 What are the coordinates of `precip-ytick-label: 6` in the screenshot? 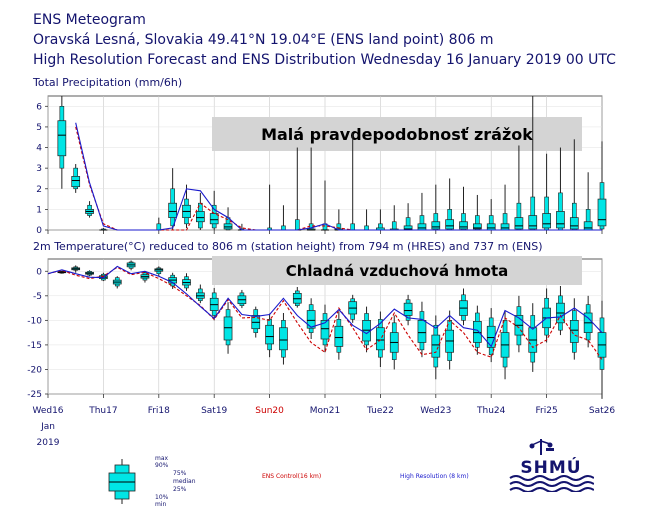 It's located at (39, 107).